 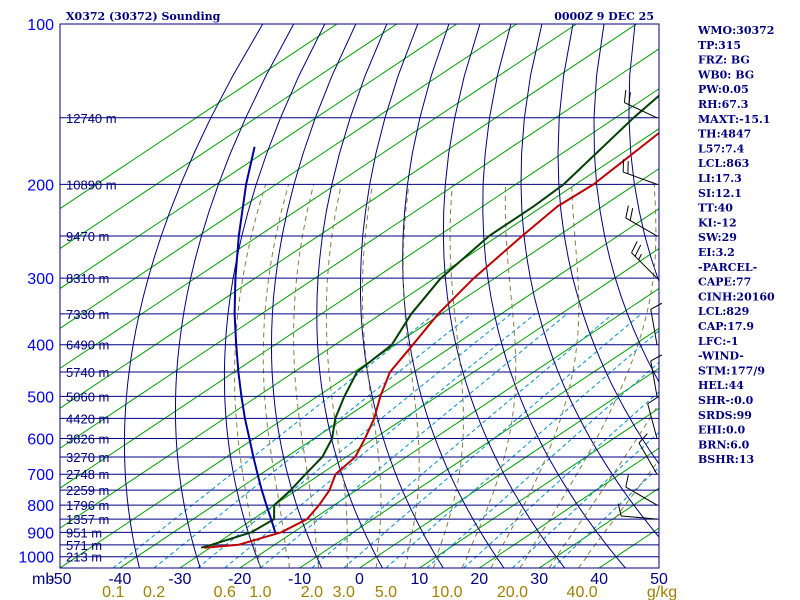 What do you see at coordinates (726, 459) in the screenshot?
I see `index-entry: BSHR:13` at bounding box center [726, 459].